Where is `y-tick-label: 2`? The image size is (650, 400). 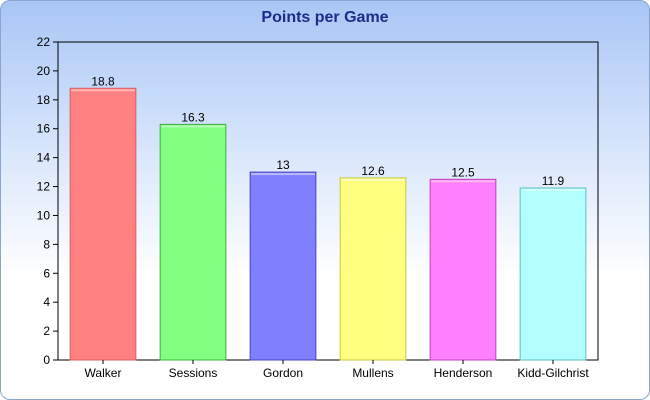 y-tick-label: 2 is located at coordinates (46, 331).